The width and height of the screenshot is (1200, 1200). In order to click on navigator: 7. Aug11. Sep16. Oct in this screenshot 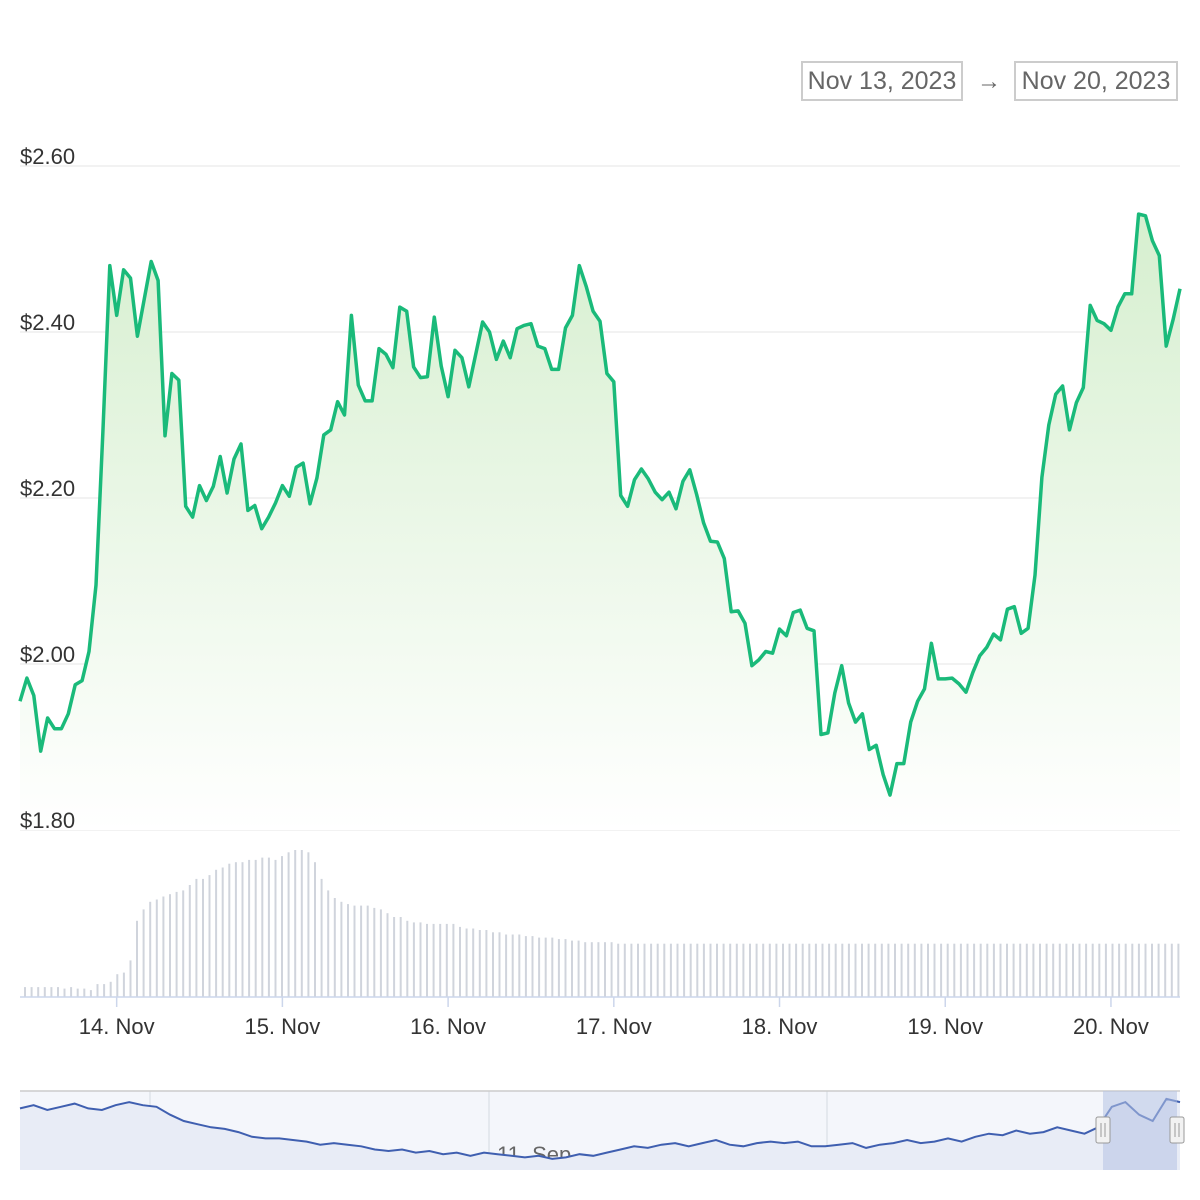, I will do `click(602, 1130)`.